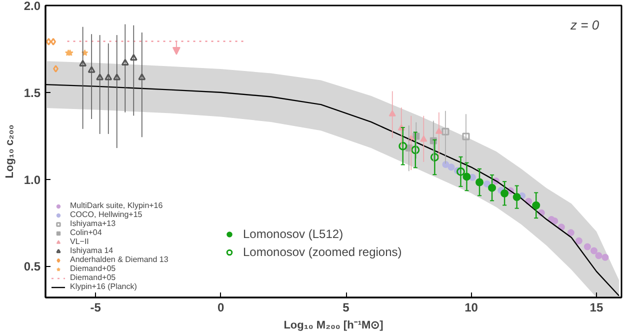 This screenshot has height=334, width=625. What do you see at coordinates (293, 234) in the screenshot?
I see `legend-label: Lomonosov (L512)` at bounding box center [293, 234].